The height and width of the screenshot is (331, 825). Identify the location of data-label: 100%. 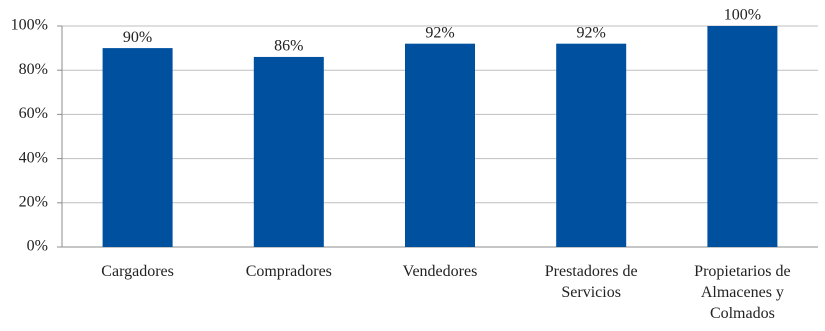
(742, 15).